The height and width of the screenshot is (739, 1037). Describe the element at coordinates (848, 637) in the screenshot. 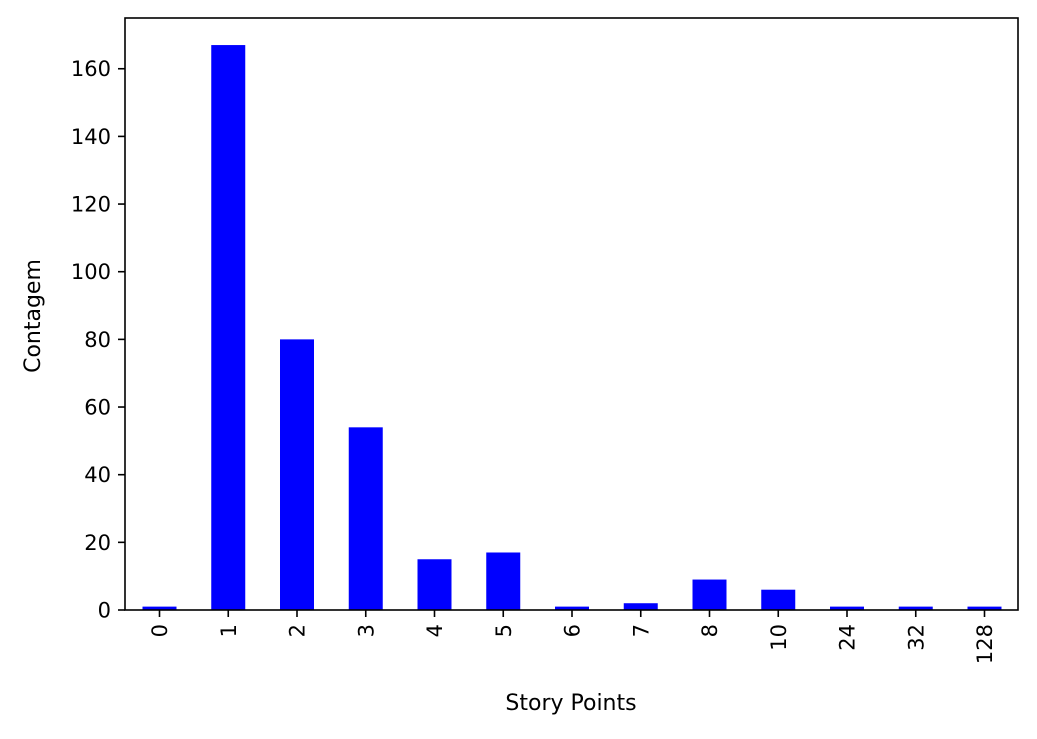

I see `x-tick-label: 24` at that location.